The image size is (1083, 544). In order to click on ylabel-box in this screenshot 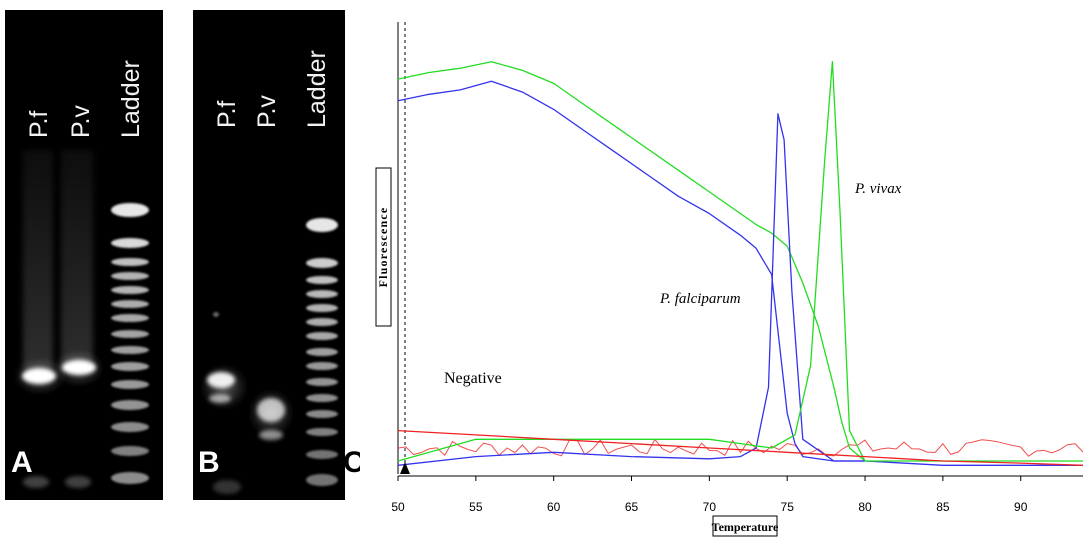, I will do `click(383, 247)`.